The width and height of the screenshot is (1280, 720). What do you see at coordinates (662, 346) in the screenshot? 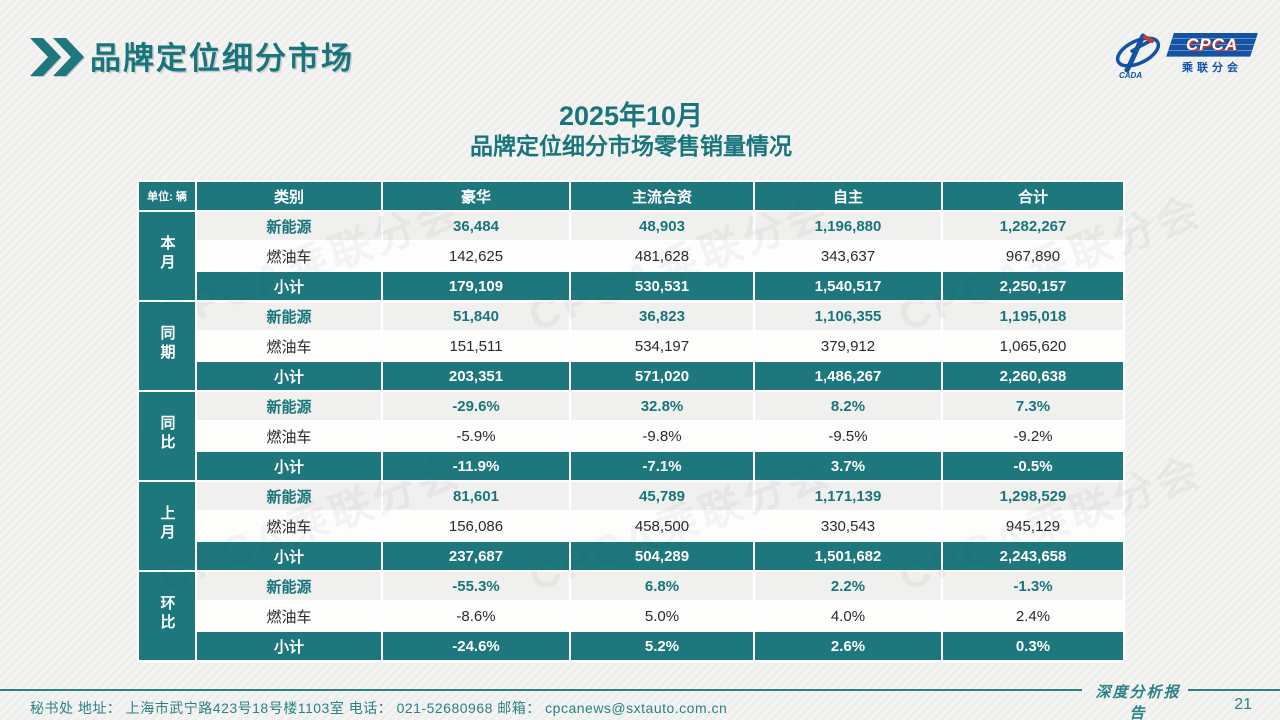
I see `cell-value: 534,197` at bounding box center [662, 346].